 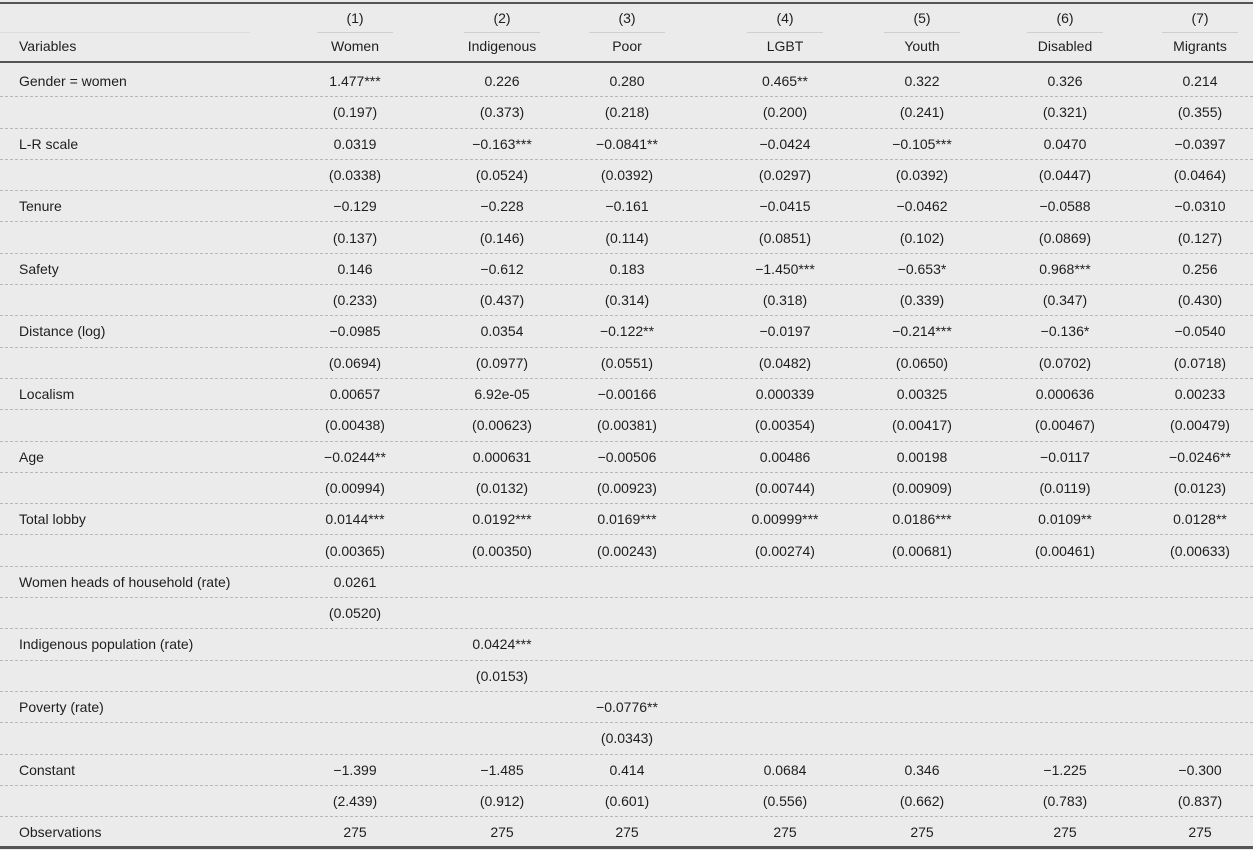 What do you see at coordinates (922, 487) in the screenshot?
I see `standard-error: (0.00909)` at bounding box center [922, 487].